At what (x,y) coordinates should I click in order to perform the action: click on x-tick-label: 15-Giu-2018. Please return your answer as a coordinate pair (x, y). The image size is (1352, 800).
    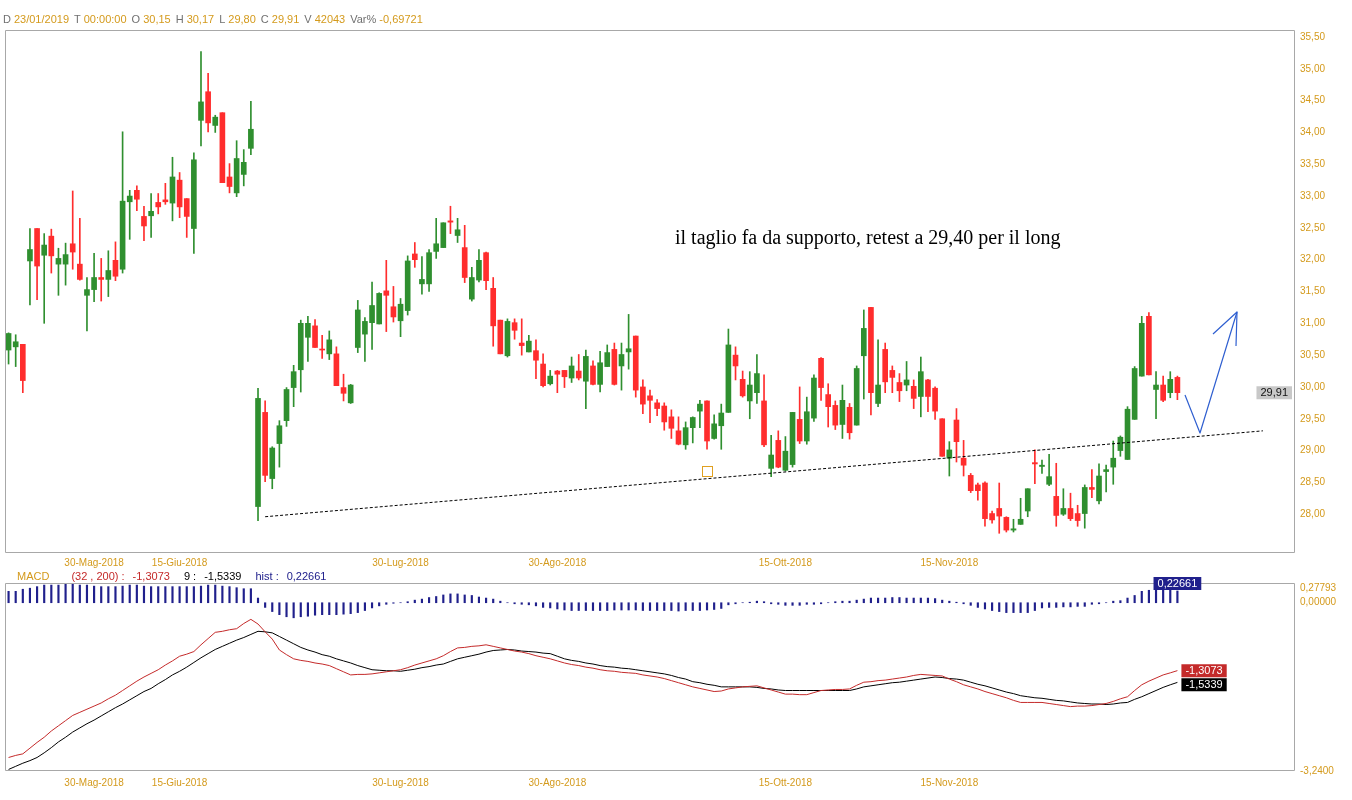
    Looking at the image, I should click on (179, 782).